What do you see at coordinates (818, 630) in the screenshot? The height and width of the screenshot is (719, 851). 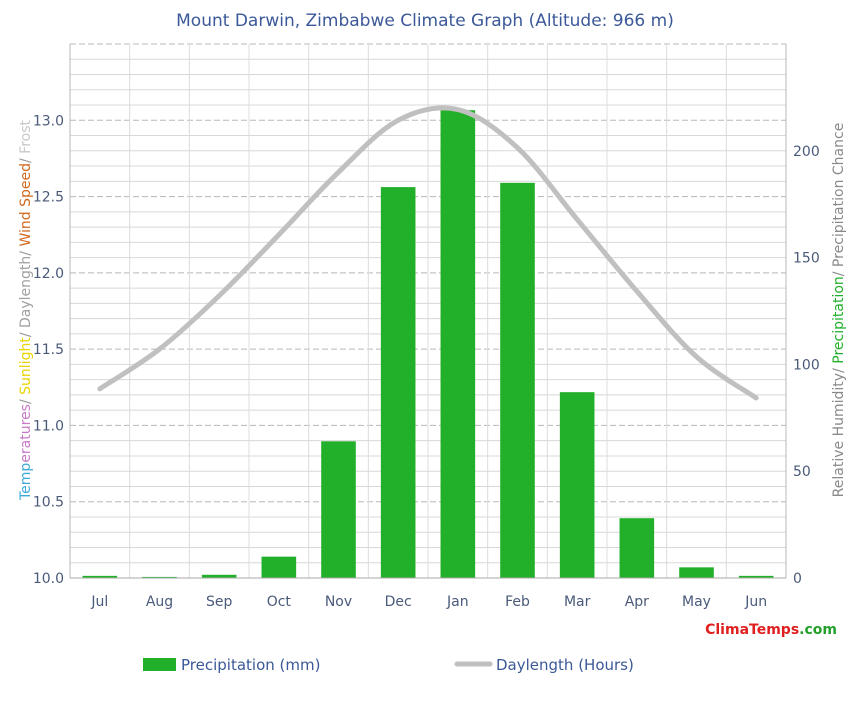 I see `logo-part: .com` at bounding box center [818, 630].